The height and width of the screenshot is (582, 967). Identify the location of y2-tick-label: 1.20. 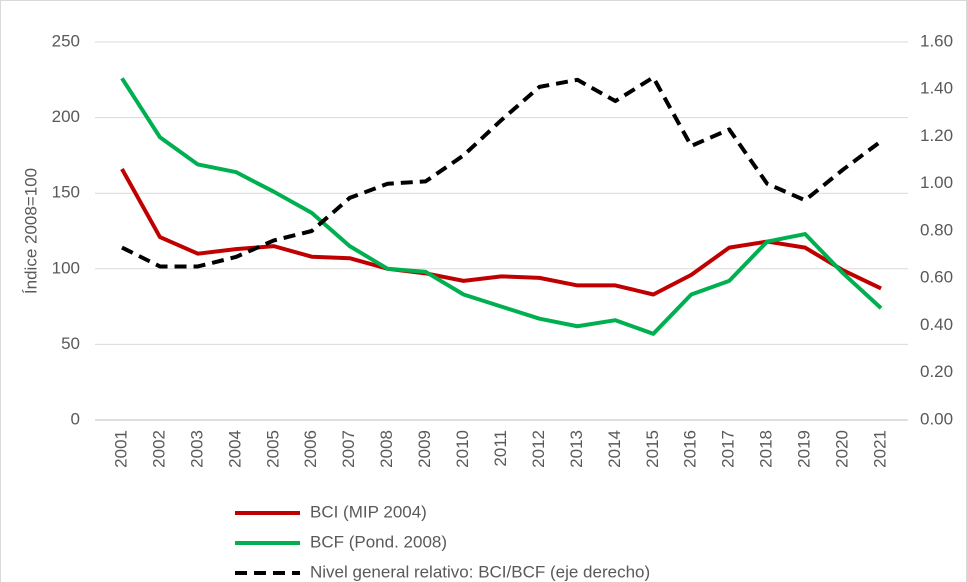
(936, 135).